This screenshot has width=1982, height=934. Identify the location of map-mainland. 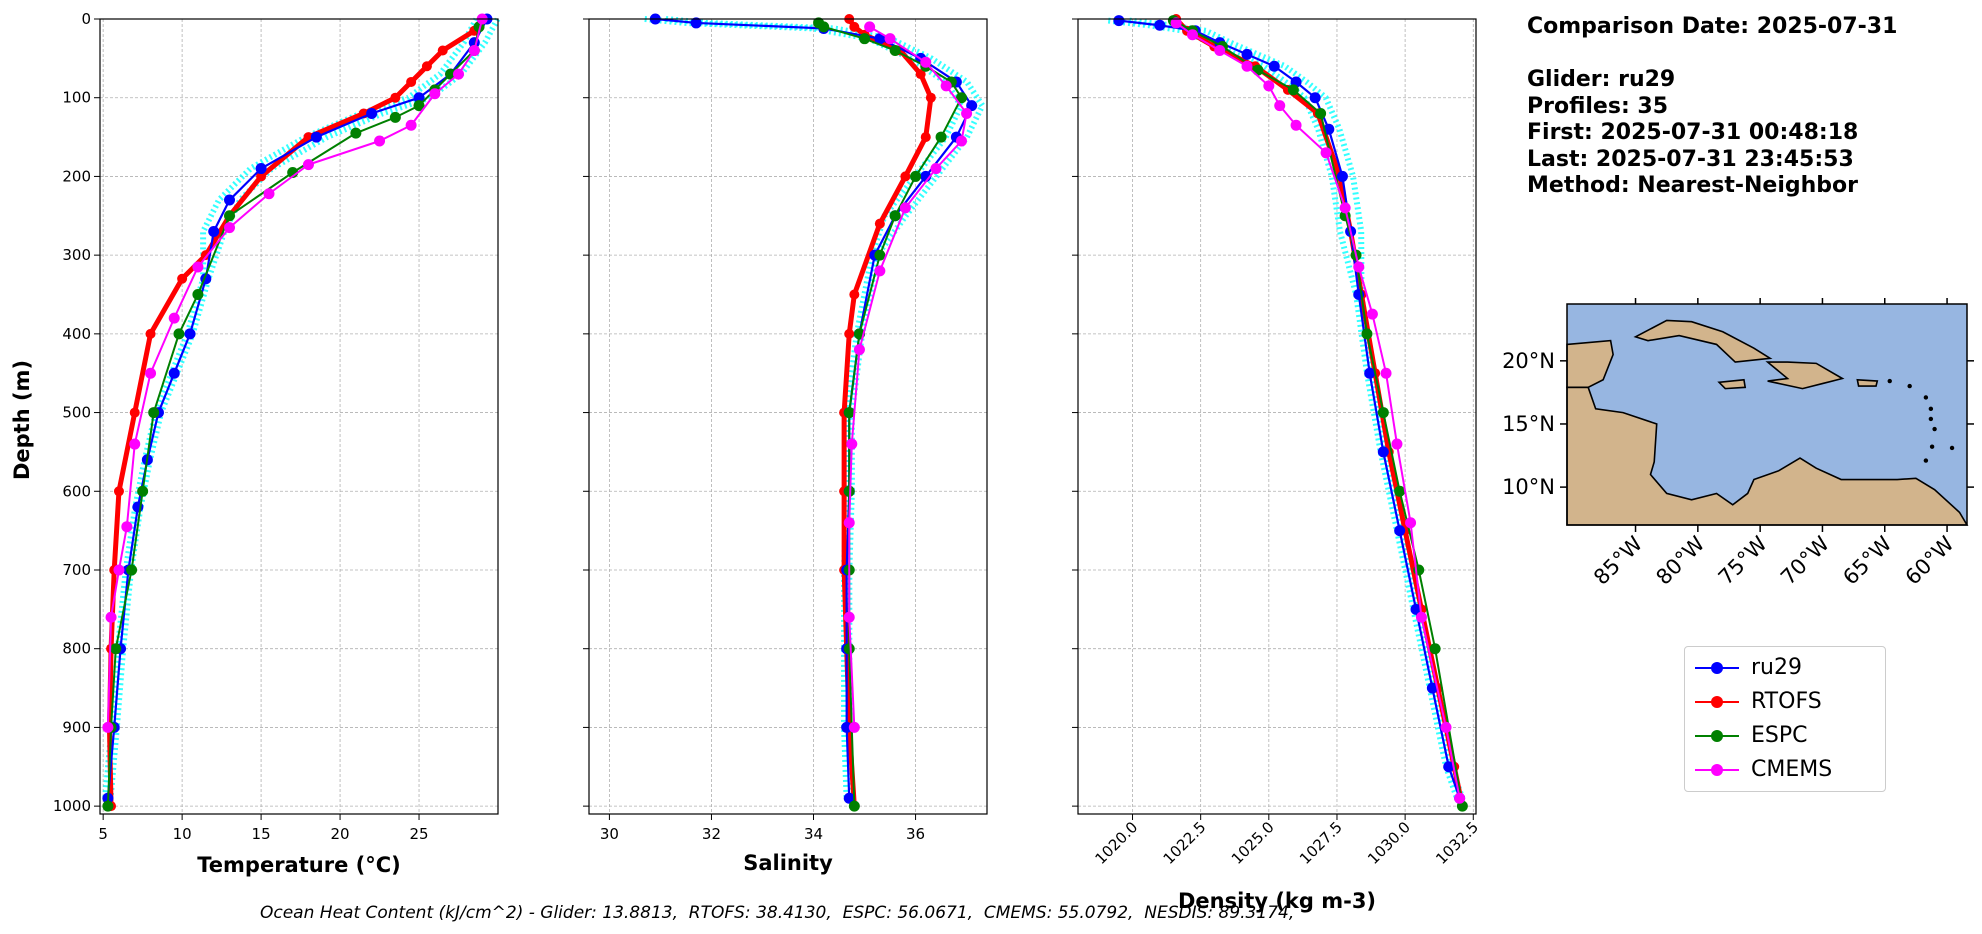
(1767, 456).